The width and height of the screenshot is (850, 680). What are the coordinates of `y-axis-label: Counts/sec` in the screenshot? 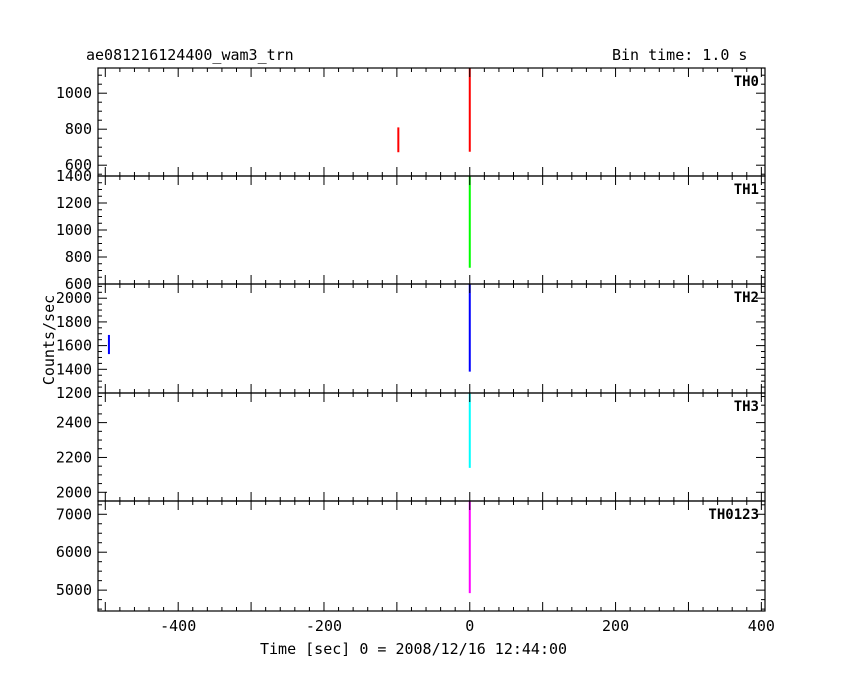 It's located at (49, 340).